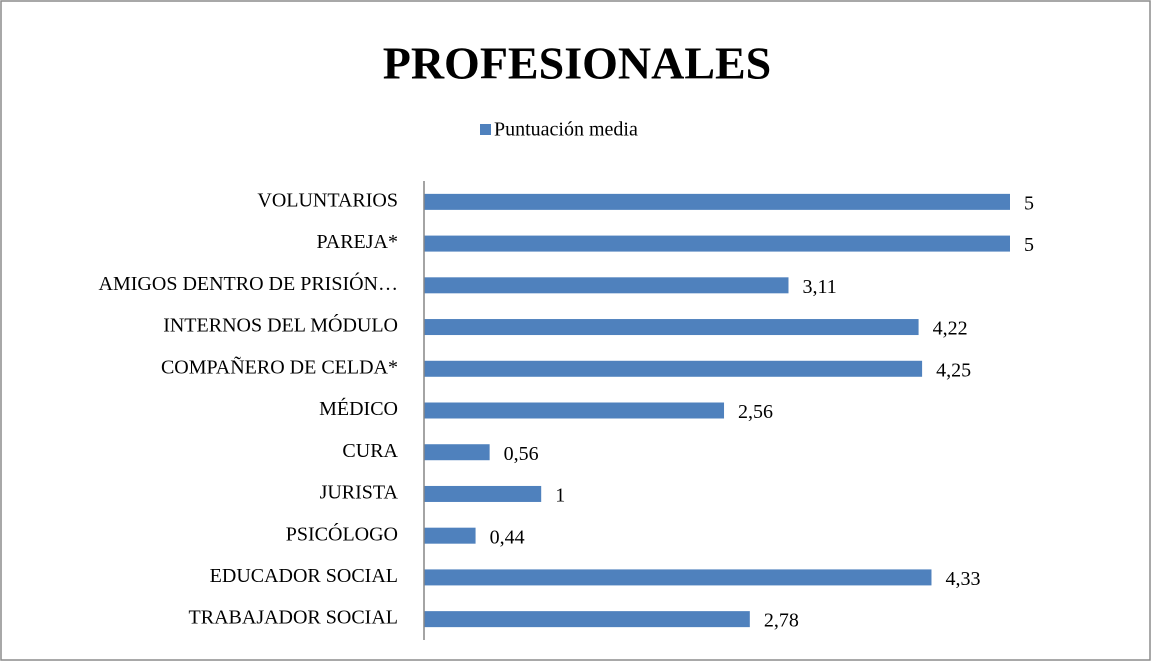  What do you see at coordinates (304, 576) in the screenshot?
I see `y-tick-label: EDUCADOR SOCIAL` at bounding box center [304, 576].